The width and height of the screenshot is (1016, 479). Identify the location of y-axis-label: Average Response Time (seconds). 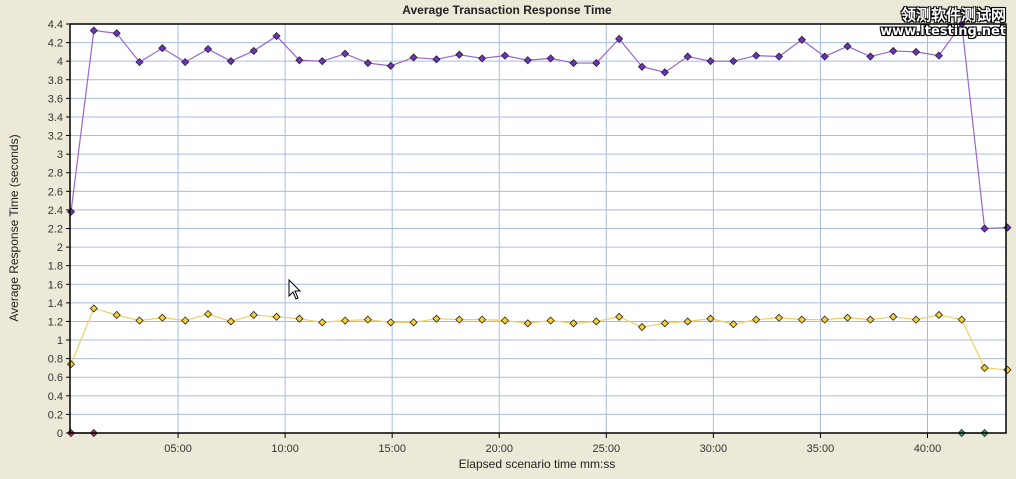
(14, 227).